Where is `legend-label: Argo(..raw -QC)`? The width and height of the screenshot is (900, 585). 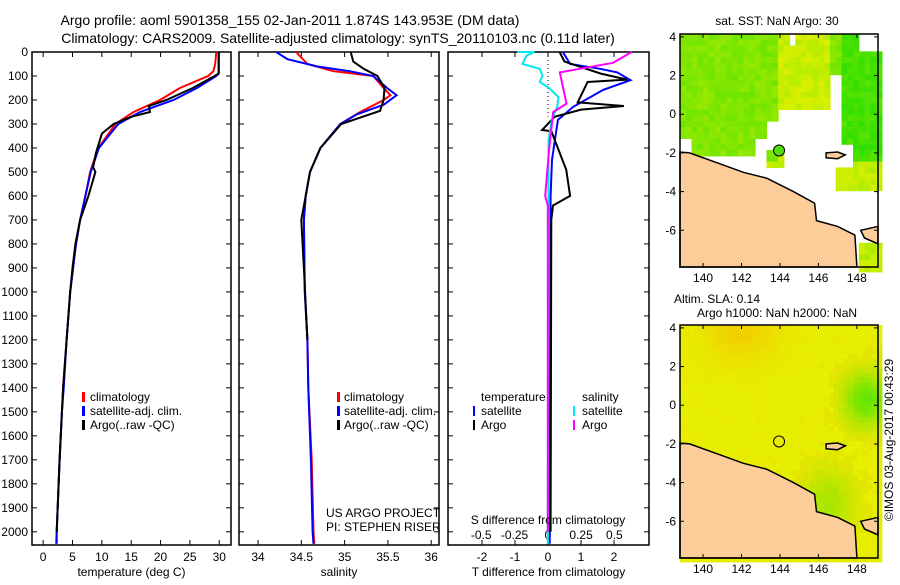 legend-label: Argo(..raw -QC) is located at coordinates (132, 425).